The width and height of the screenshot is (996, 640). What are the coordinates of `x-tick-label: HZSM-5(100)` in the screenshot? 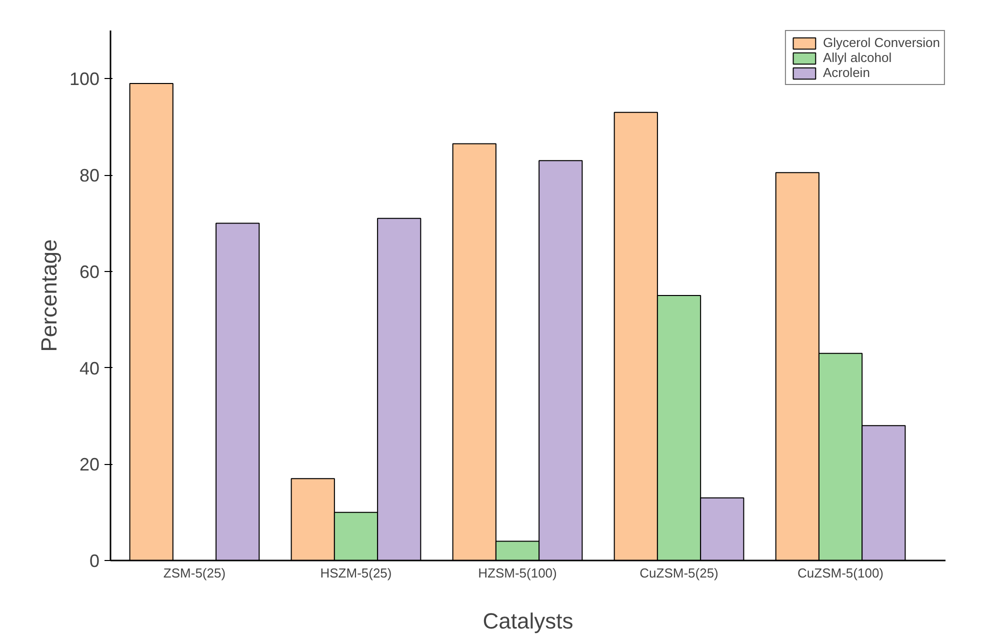 It's located at (517, 573).